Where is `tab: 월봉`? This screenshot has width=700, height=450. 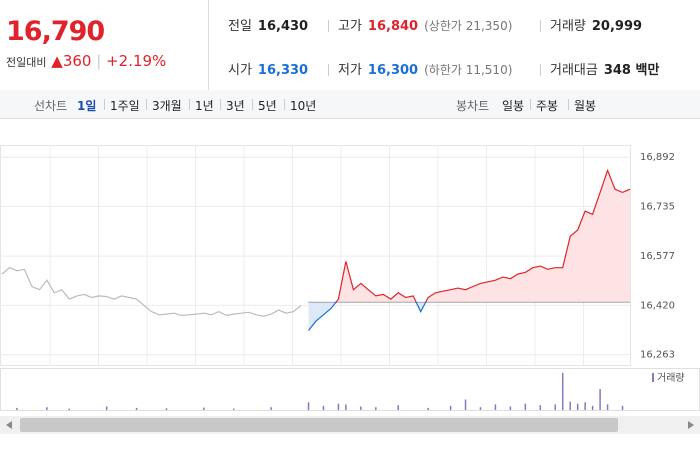
tab: 월봉 is located at coordinates (585, 106).